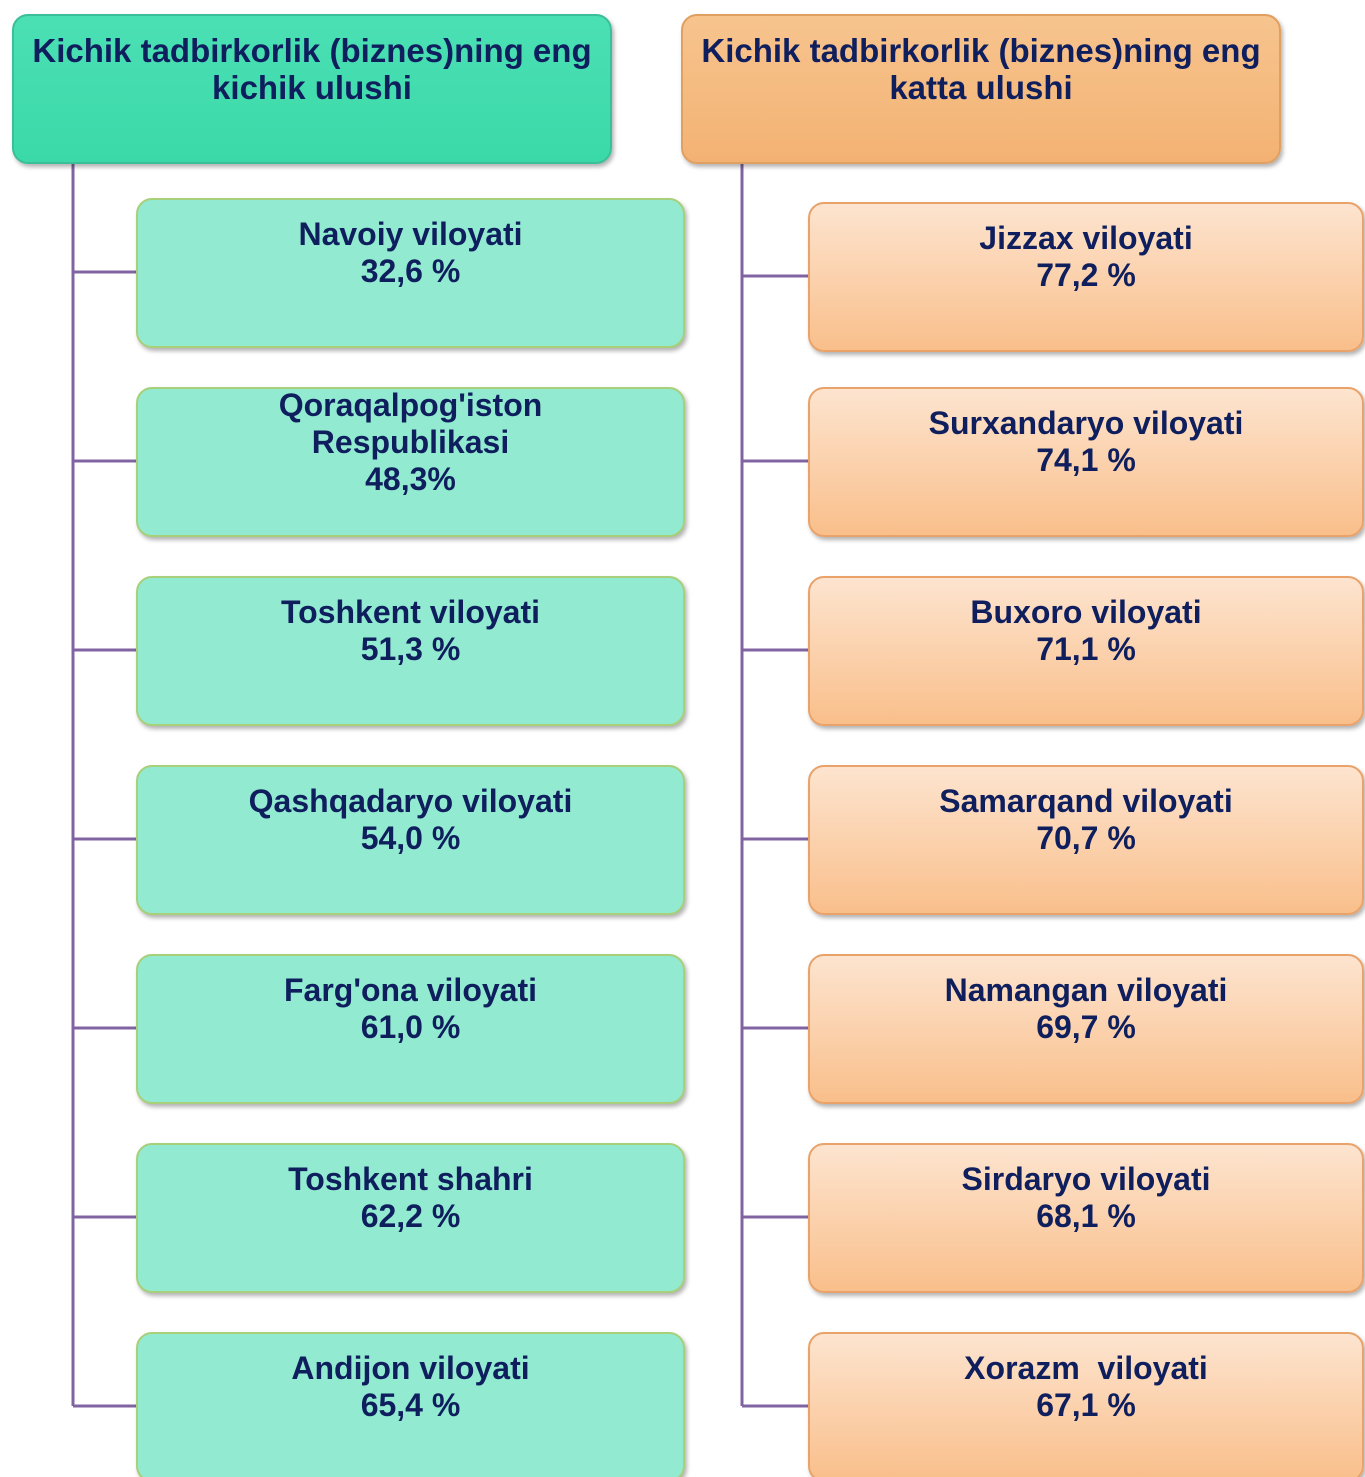  I want to click on region-box: Jizzax viloyati 77,2 %, so click(1086, 277).